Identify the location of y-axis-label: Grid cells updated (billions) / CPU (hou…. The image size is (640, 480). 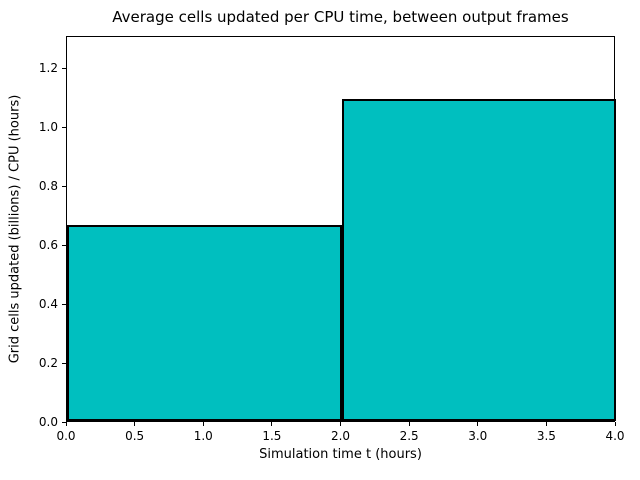
(15, 229).